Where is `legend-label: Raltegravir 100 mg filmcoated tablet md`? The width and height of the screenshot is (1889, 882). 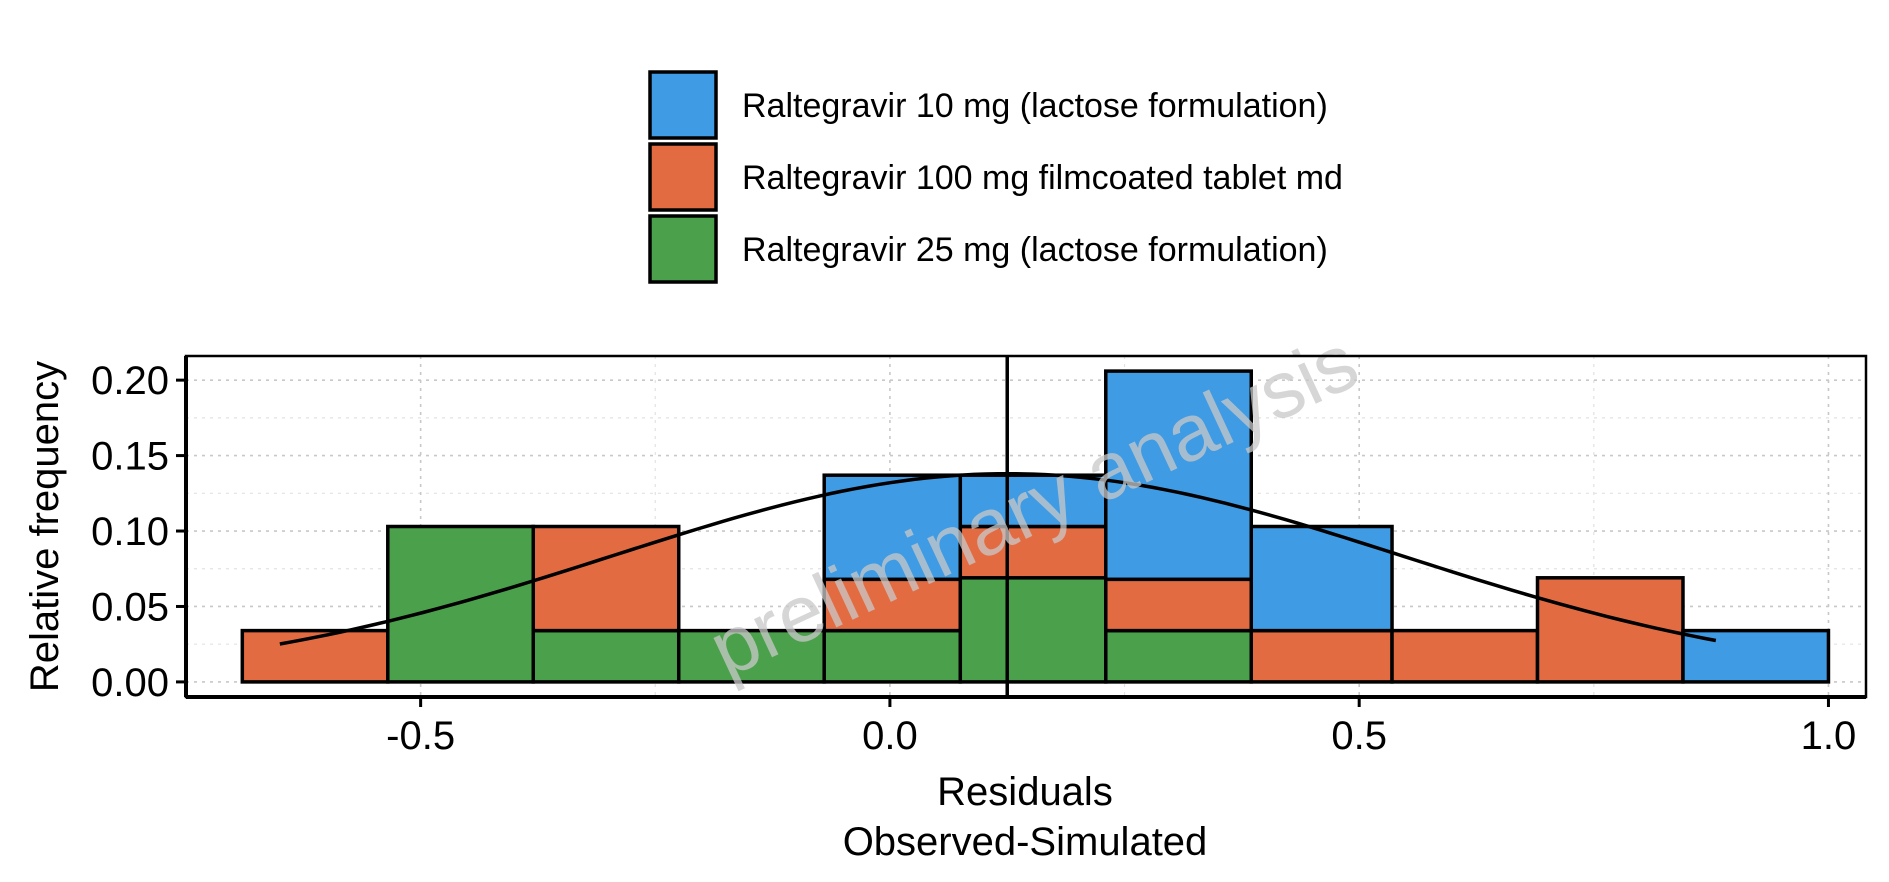 legend-label: Raltegravir 100 mg filmcoated tablet md is located at coordinates (1042, 178).